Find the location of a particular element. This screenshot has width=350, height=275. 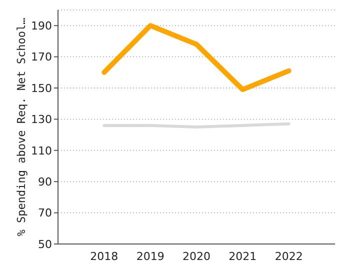

x-tick-label: 2021 is located at coordinates (242, 256).